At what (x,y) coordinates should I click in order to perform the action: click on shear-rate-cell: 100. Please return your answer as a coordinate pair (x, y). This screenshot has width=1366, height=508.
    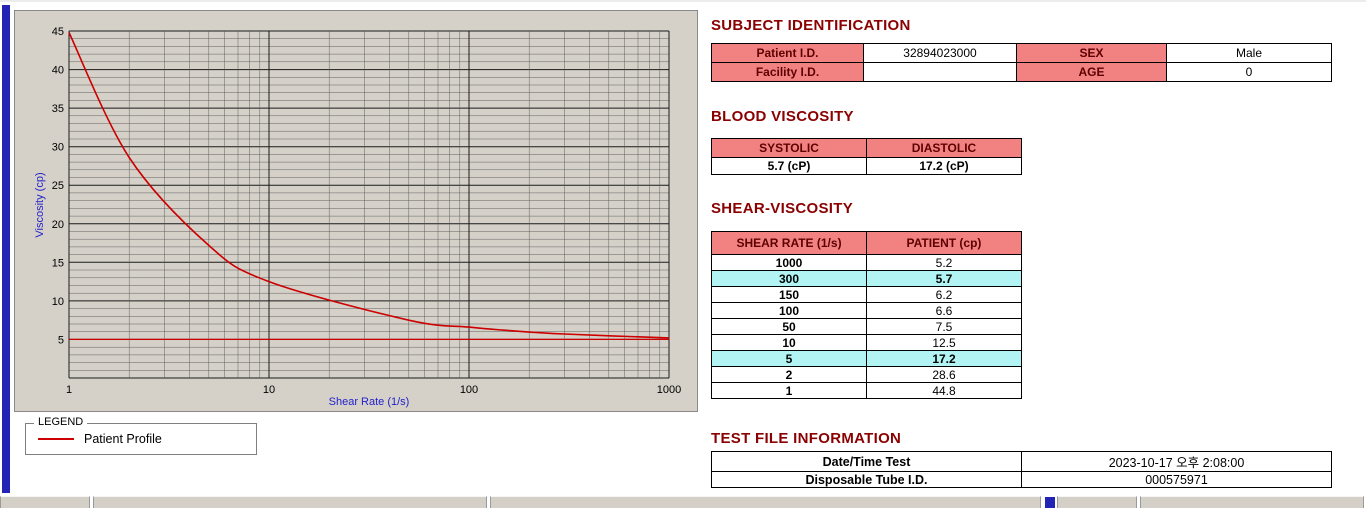
    Looking at the image, I should click on (789, 310).